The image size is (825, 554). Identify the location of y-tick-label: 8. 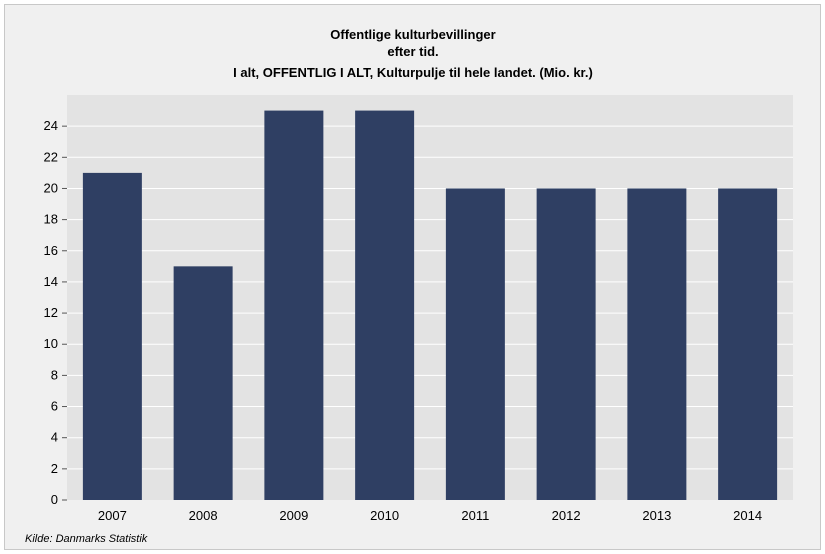
(54, 374).